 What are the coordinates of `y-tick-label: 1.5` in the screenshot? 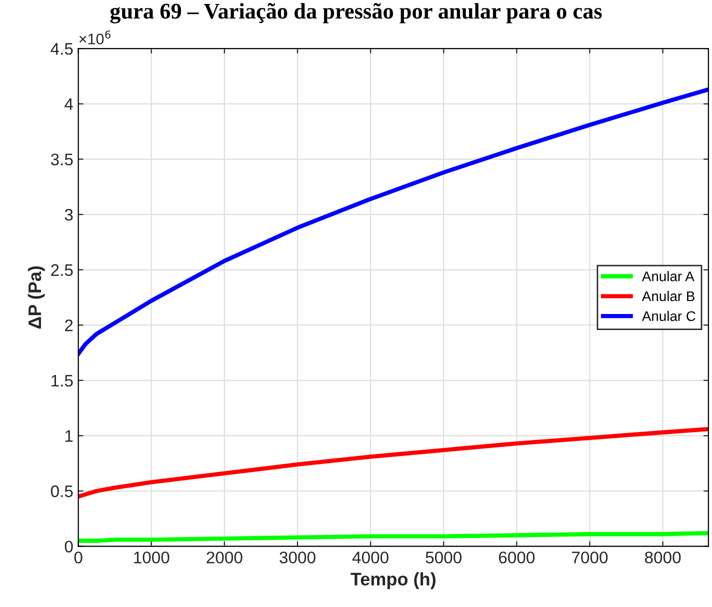 It's located at (62, 380).